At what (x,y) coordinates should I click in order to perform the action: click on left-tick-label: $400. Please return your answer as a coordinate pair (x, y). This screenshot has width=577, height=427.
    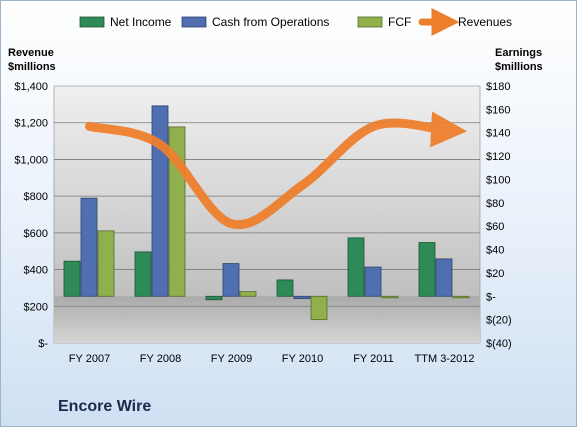
    Looking at the image, I should click on (36, 271).